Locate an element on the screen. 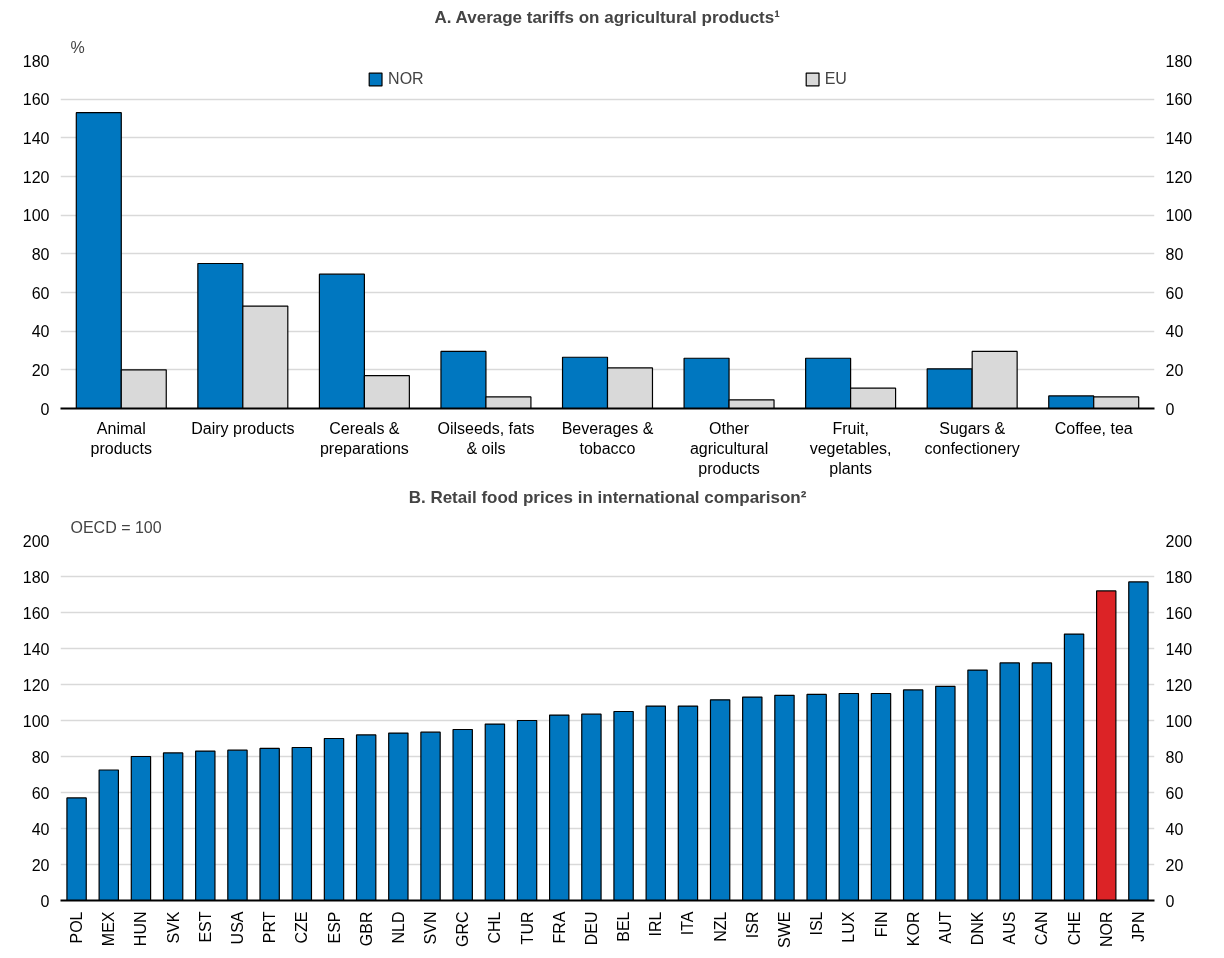 Image resolution: width=1224 pixels, height=958 pixels. x-tick-label: CAN is located at coordinates (1042, 928).